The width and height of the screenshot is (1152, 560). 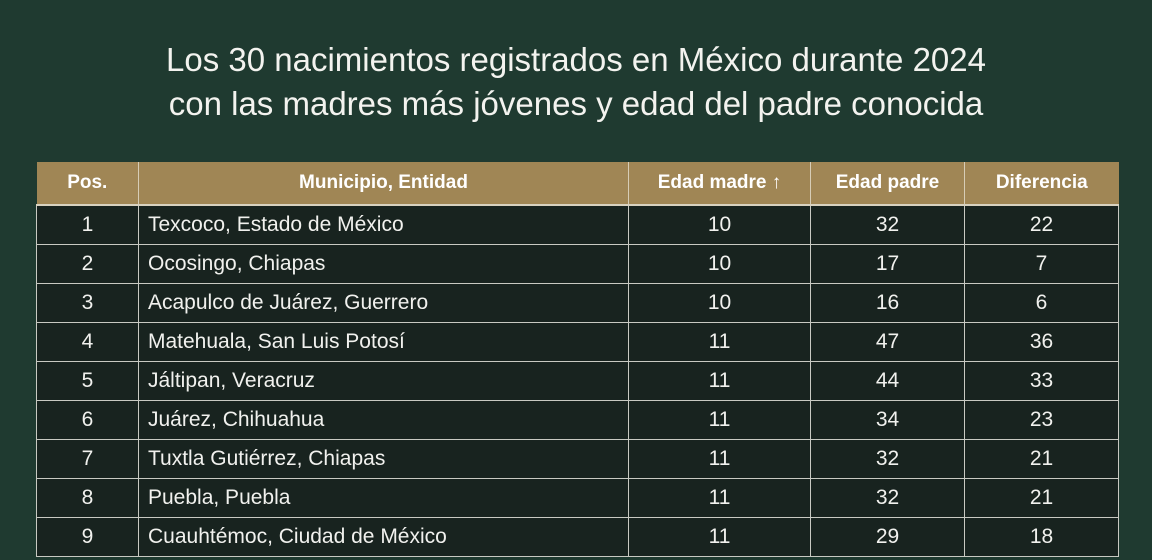 I want to click on cell-municipio: Ocosingo, Chiapas, so click(x=383, y=264).